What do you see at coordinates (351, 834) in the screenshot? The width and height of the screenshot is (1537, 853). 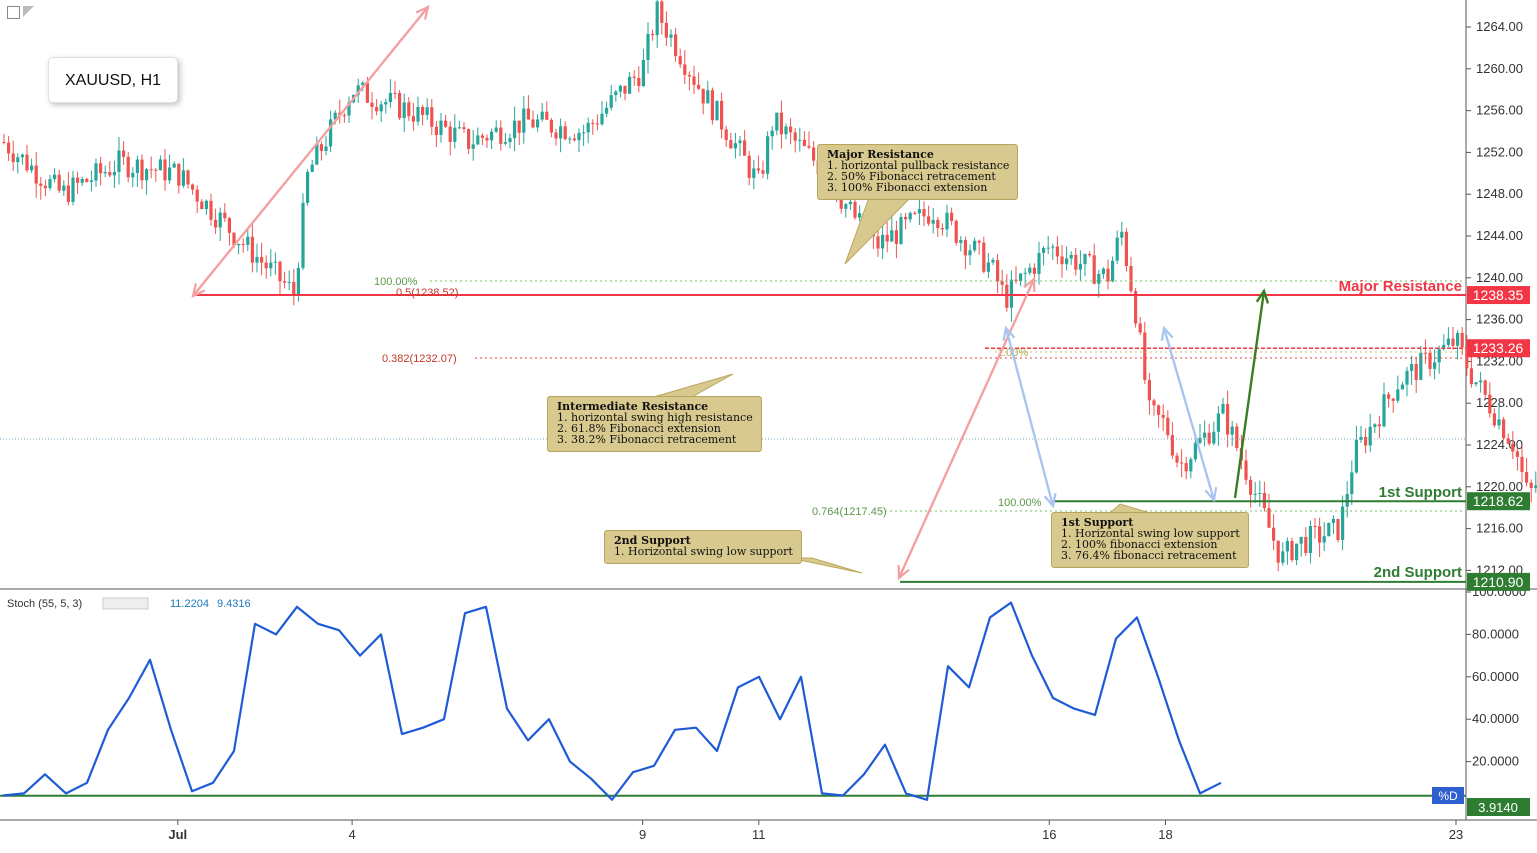 I see `time-tick-label: 4` at bounding box center [351, 834].